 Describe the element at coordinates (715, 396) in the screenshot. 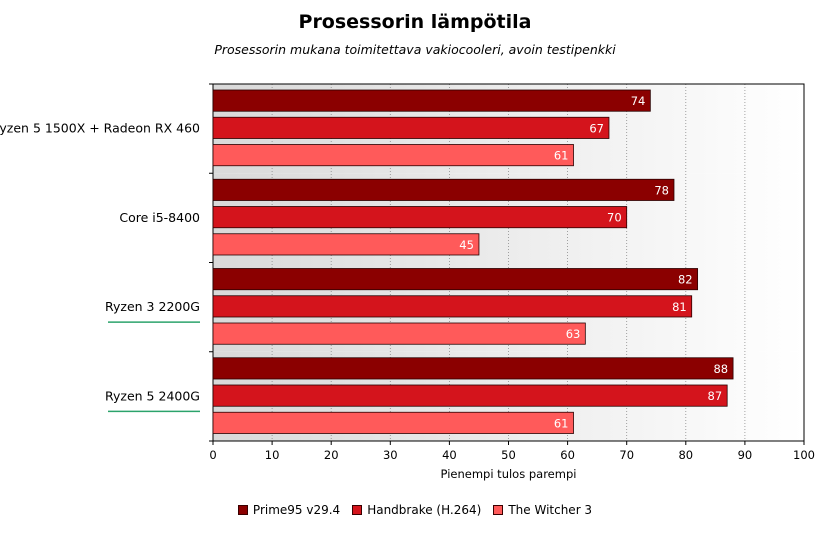

I see `bar-value-label: 87` at that location.